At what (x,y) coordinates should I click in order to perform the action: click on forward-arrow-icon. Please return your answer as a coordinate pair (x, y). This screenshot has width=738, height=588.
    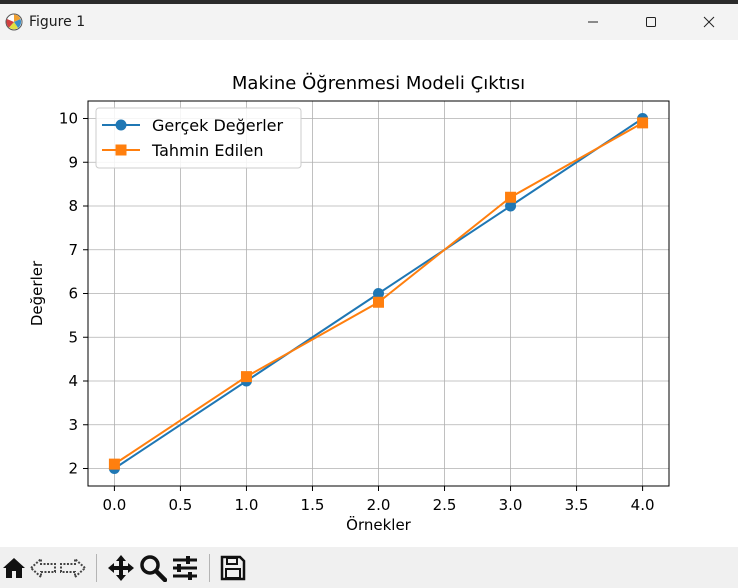
    Looking at the image, I should click on (73, 567).